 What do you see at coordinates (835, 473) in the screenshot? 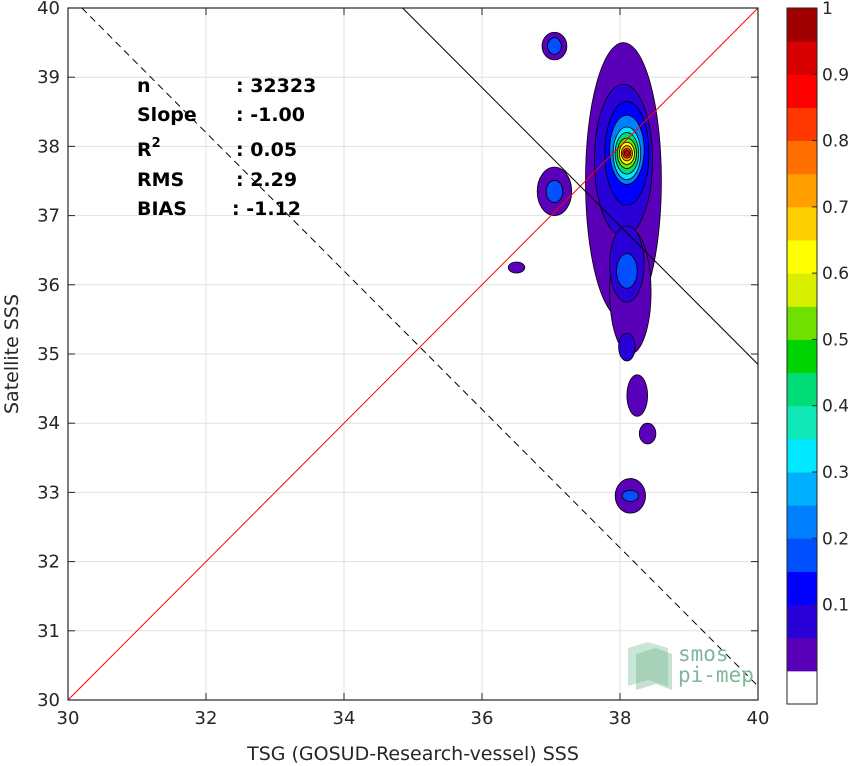
I see `colorbar-tick-label: 0.3` at bounding box center [835, 473].